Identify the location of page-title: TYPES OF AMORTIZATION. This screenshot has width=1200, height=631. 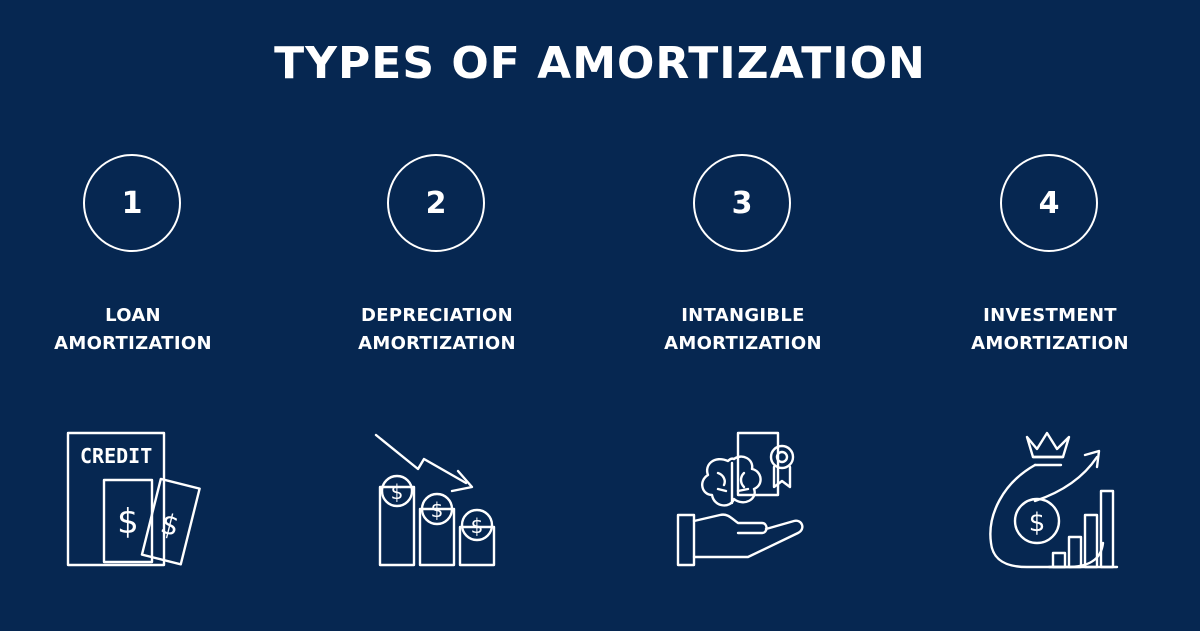
(600, 63).